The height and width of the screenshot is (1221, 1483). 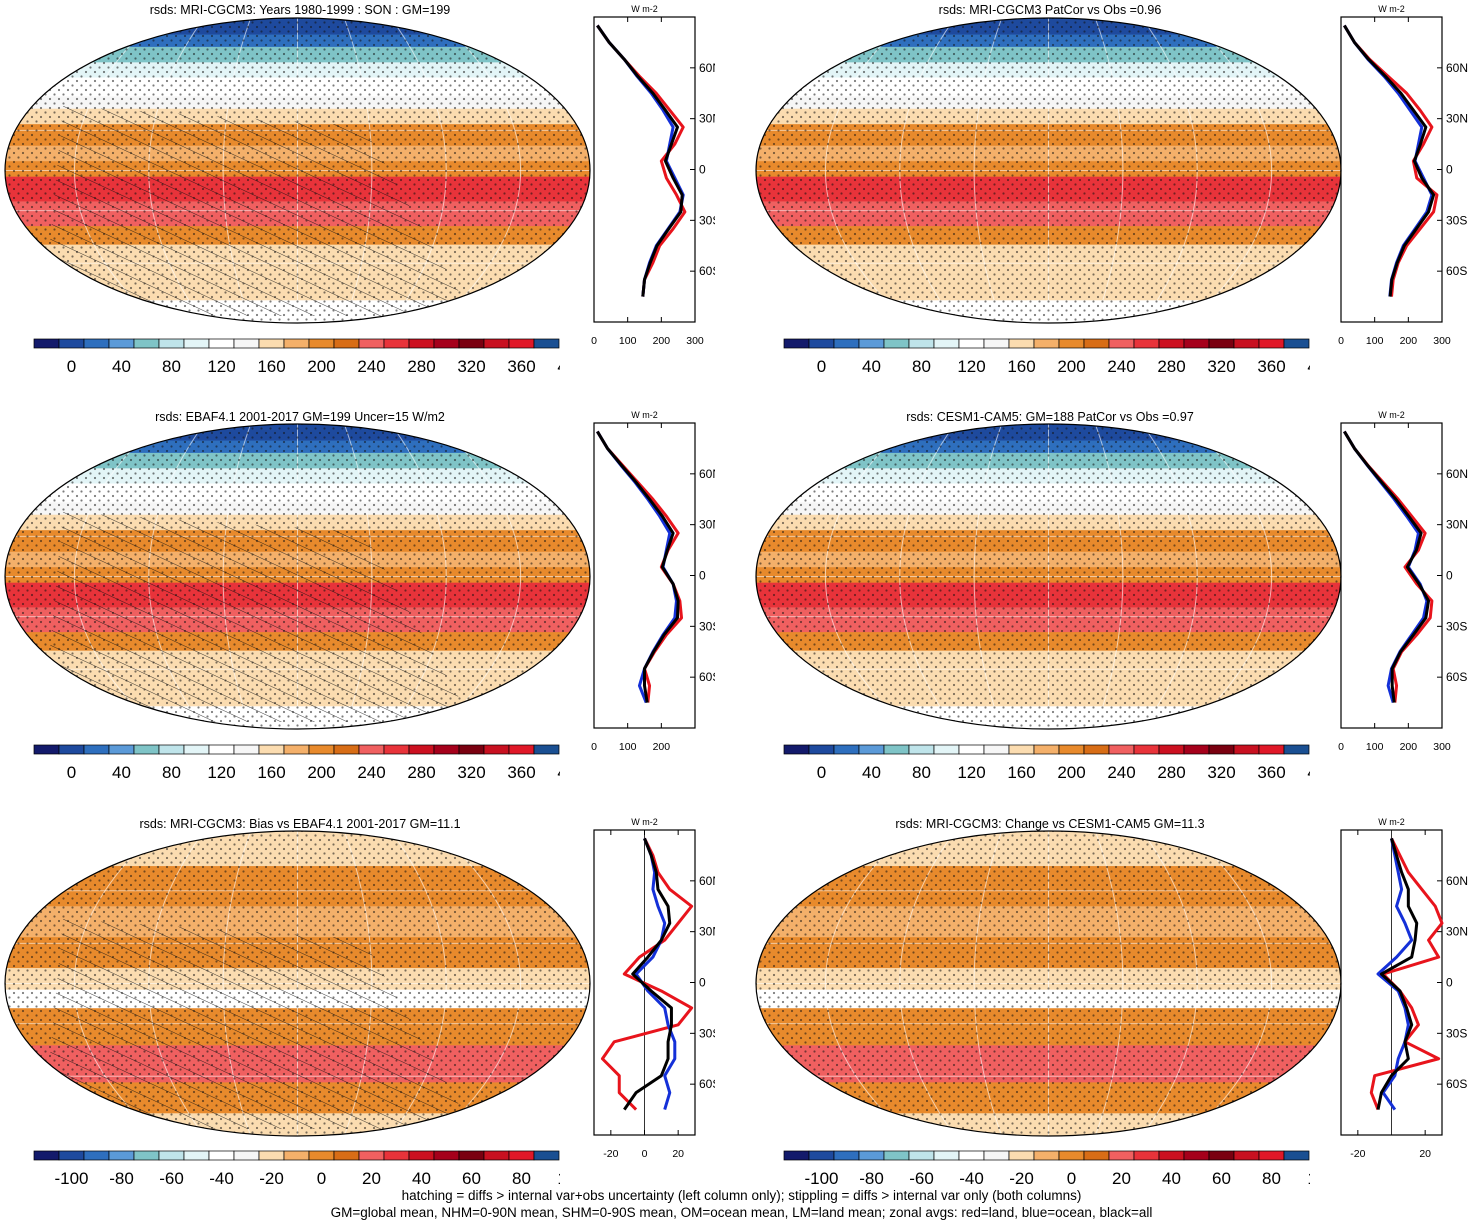 I want to click on zonal-mean-plot: W m-2 60N 30N 0 30S 60S 0 100 200, so click(x=653, y=581).